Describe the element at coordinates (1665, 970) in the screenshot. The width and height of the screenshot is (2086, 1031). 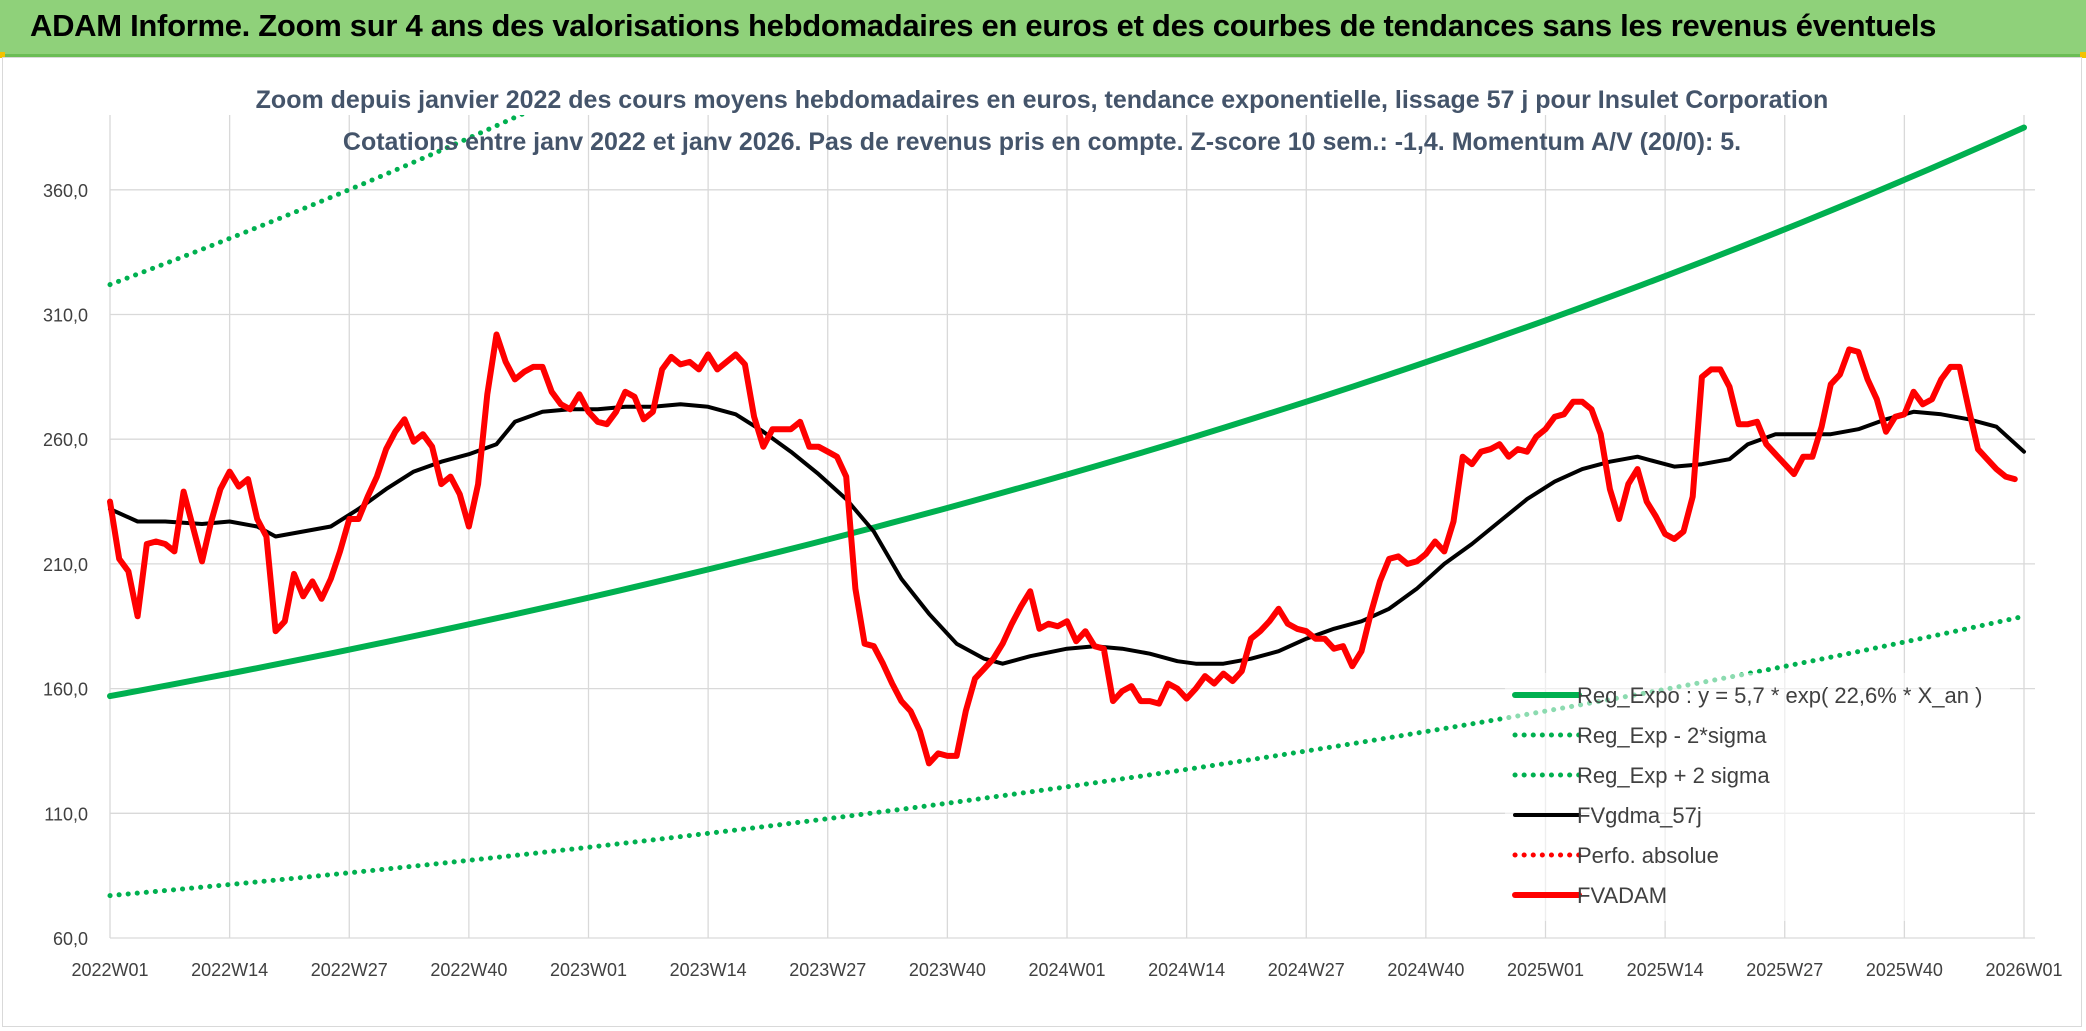
I see `x-tick-label: 2025W14` at that location.